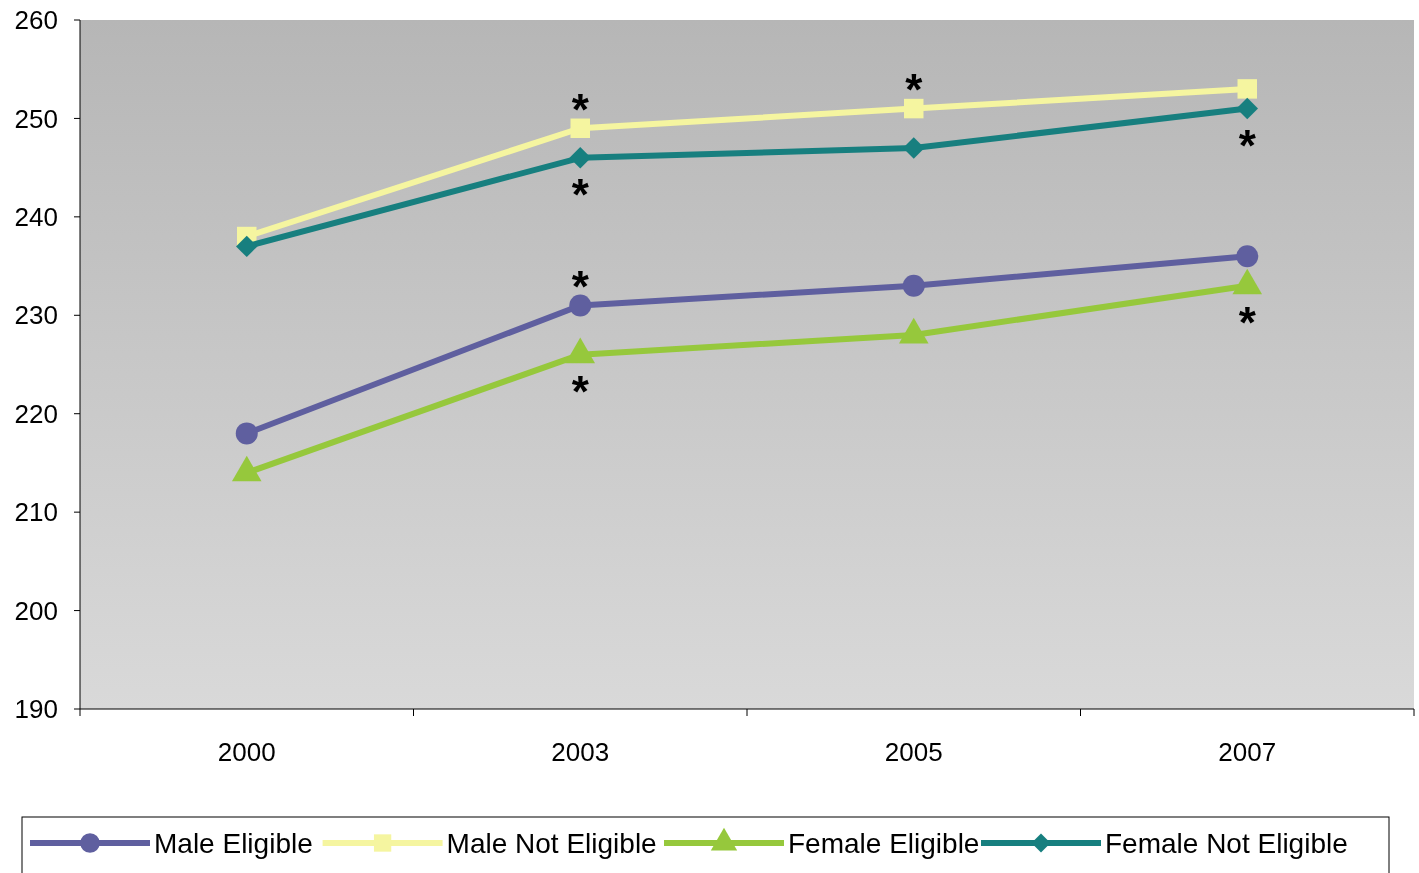 This screenshot has height=873, width=1419. Describe the element at coordinates (36, 216) in the screenshot. I see `y-tick-label: 240` at that location.